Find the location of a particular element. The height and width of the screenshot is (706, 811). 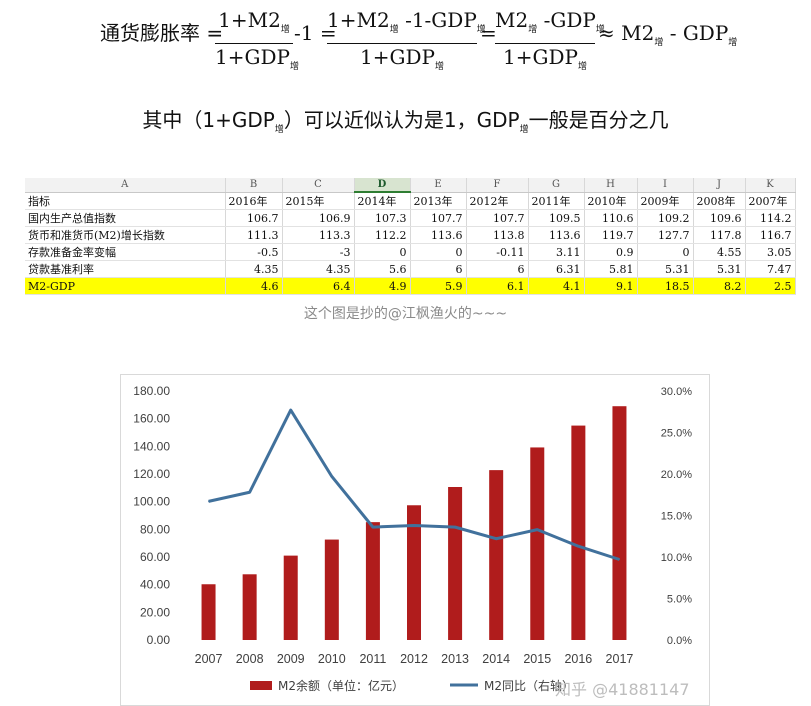

table-cell: 3.11 is located at coordinates (556, 252).